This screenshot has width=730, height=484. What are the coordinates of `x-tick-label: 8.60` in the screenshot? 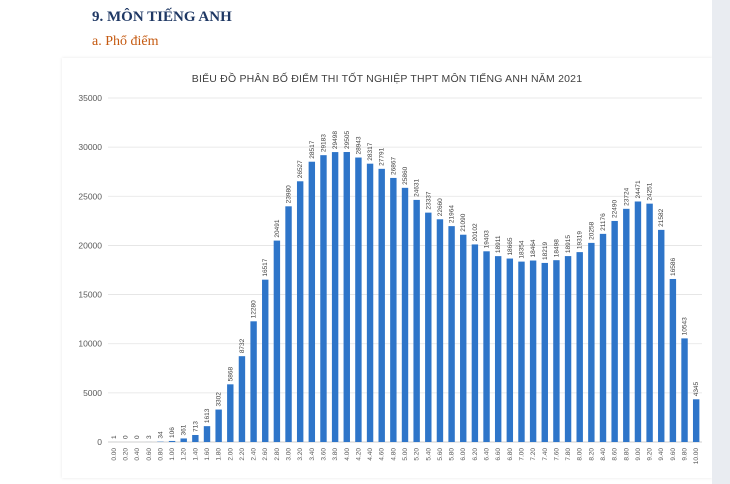 It's located at (615, 454).